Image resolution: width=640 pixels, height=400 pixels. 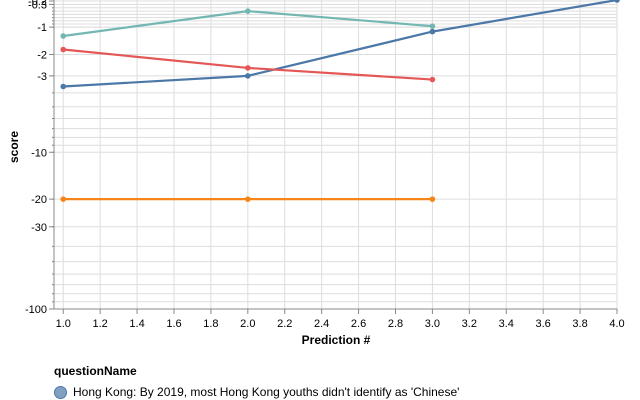 I want to click on x-tick-label: 3.2, so click(x=469, y=324).